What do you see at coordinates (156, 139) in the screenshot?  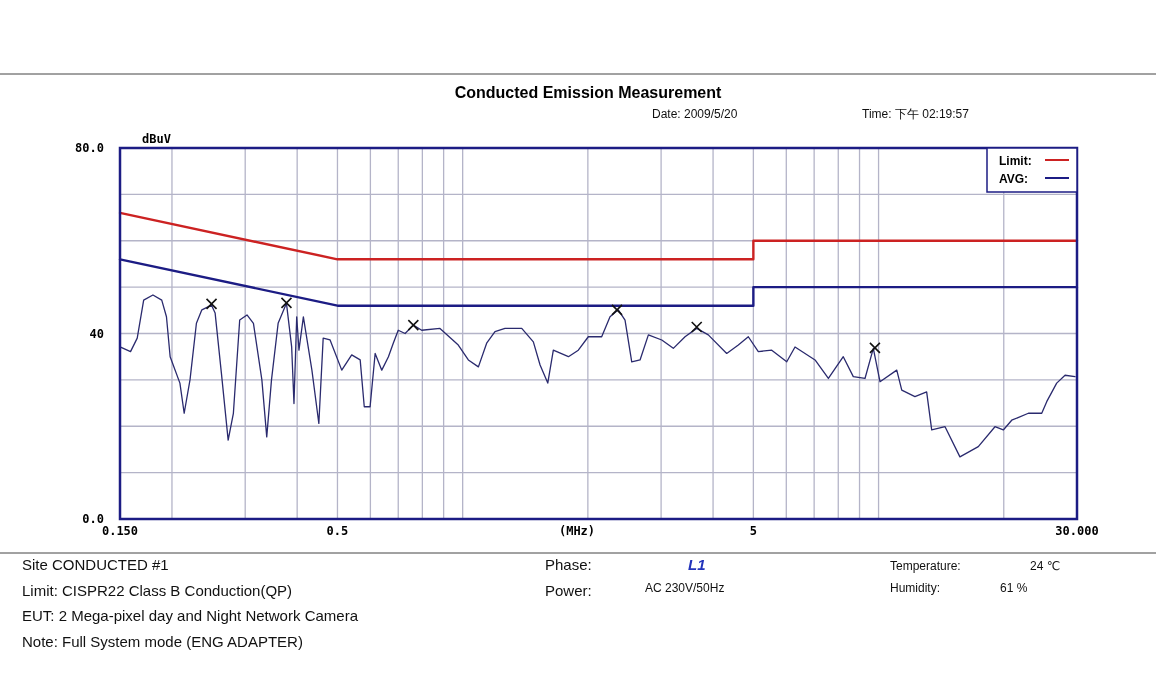 I see `y-axis-title: dBuV` at bounding box center [156, 139].